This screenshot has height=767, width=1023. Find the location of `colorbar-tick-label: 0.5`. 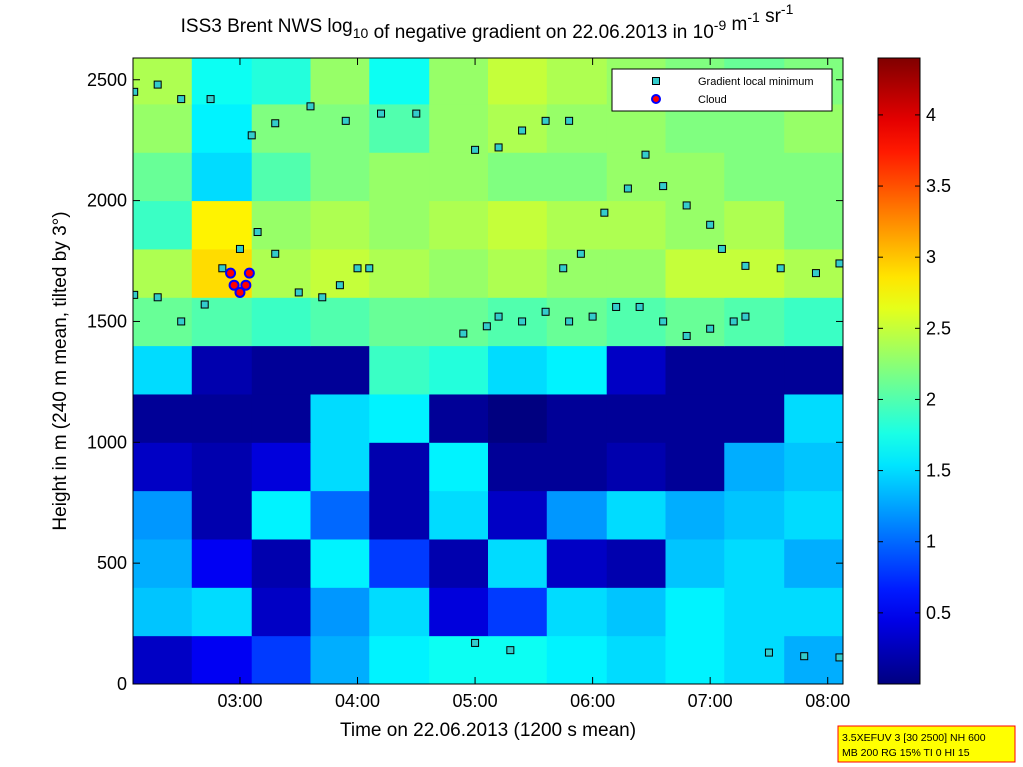

colorbar-tick-label: 0.5 is located at coordinates (938, 613).